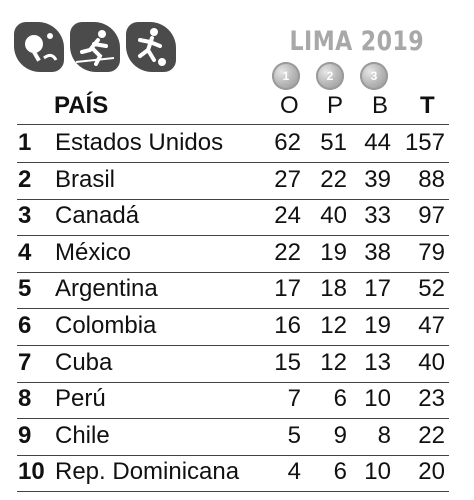 Image resolution: width=474 pixels, height=500 pixels. What do you see at coordinates (431, 362) in the screenshot?
I see `row-total: 40` at bounding box center [431, 362].